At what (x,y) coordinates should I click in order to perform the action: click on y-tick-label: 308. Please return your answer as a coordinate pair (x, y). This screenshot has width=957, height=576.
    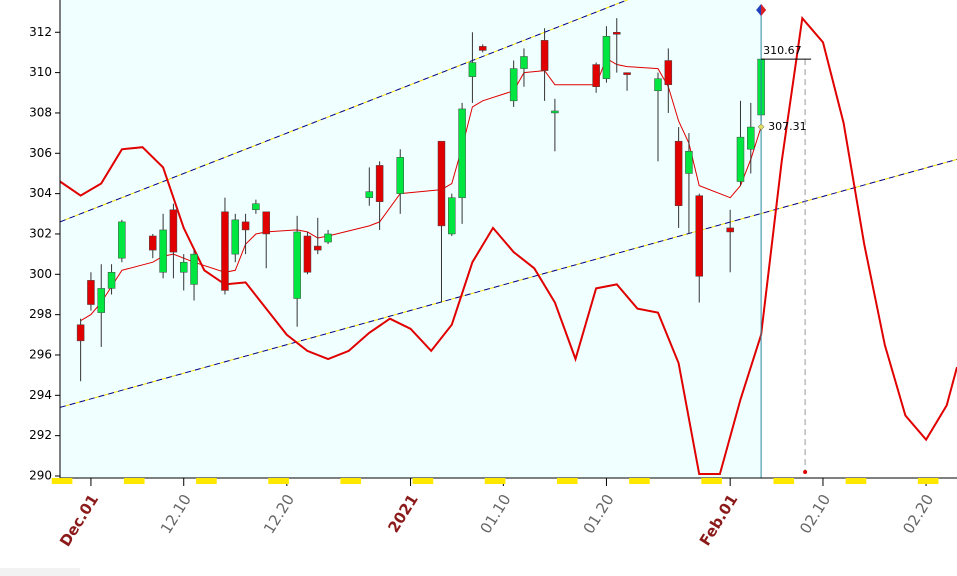
    Looking at the image, I should click on (40, 112).